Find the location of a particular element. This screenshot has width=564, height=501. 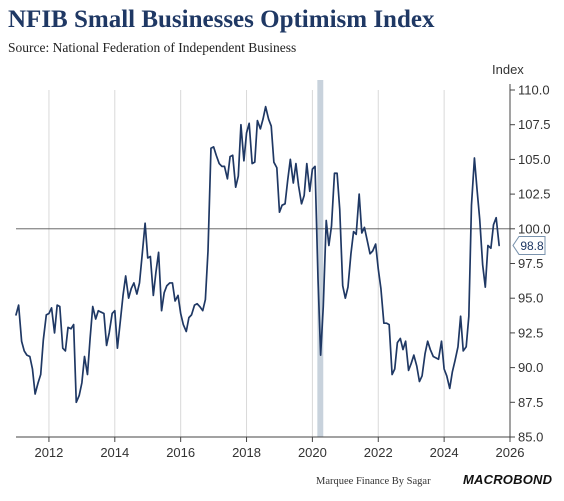

y-tick-label: 100.0 is located at coordinates (534, 228).